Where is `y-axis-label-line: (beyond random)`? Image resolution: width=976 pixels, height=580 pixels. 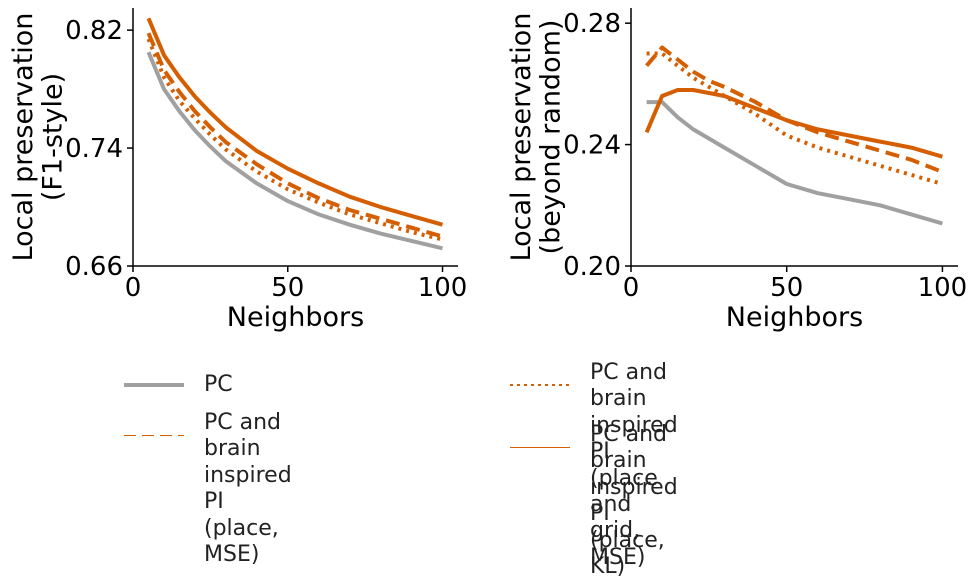 y-axis-label-line: (beyond random) is located at coordinates (551, 137).